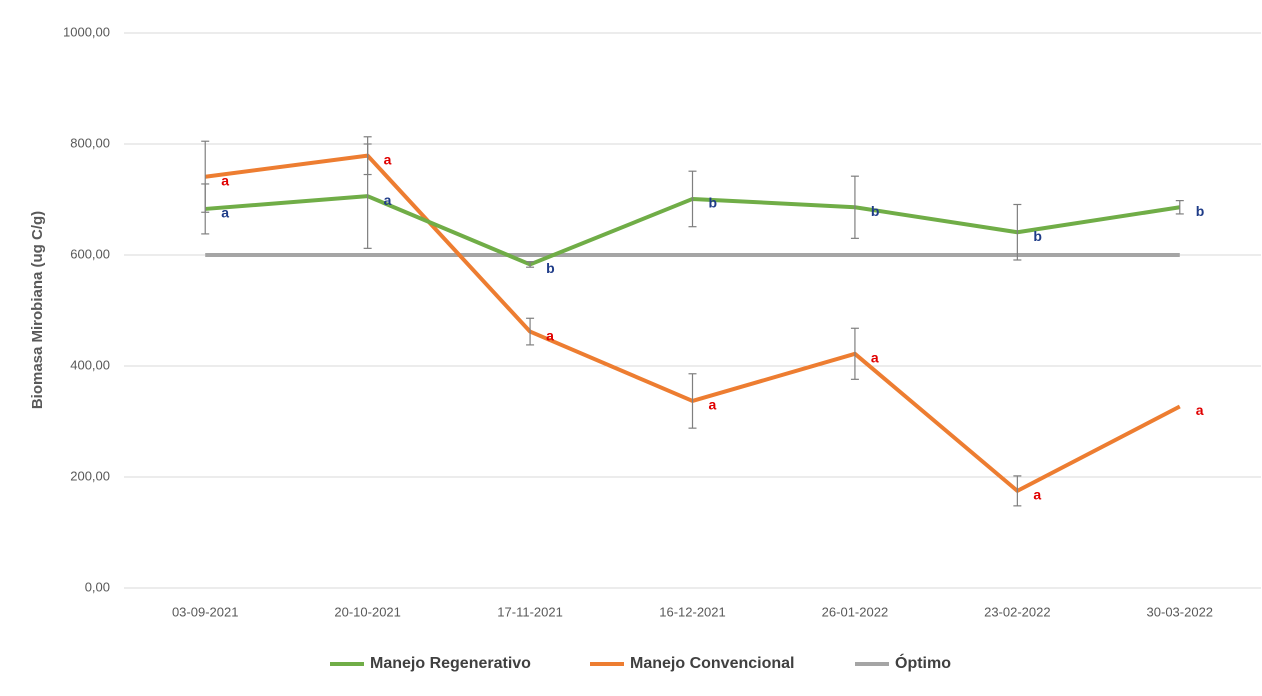  Describe the element at coordinates (90, 364) in the screenshot. I see `y-tick-label: 400,00` at that location.